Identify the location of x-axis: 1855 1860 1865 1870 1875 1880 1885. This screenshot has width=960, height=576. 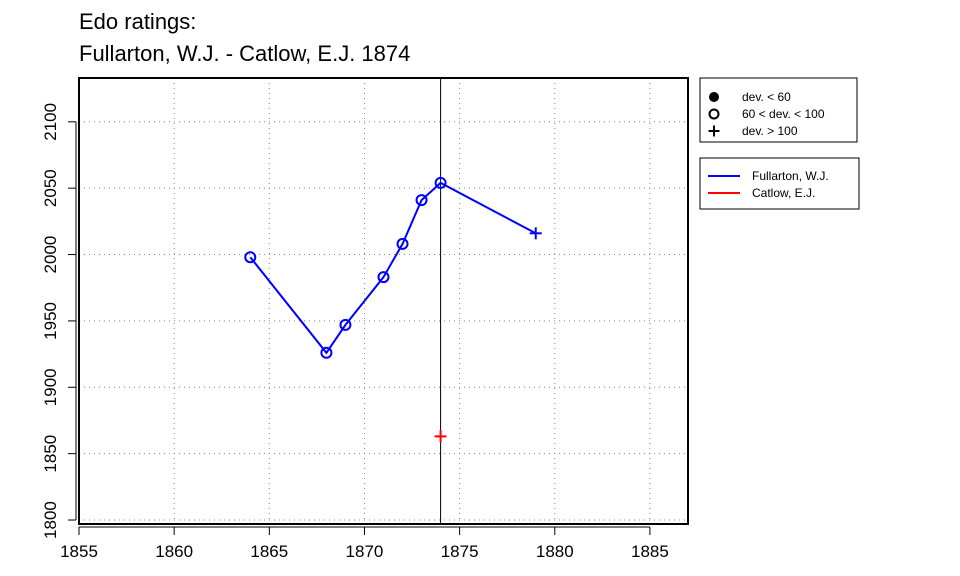
(364, 543).